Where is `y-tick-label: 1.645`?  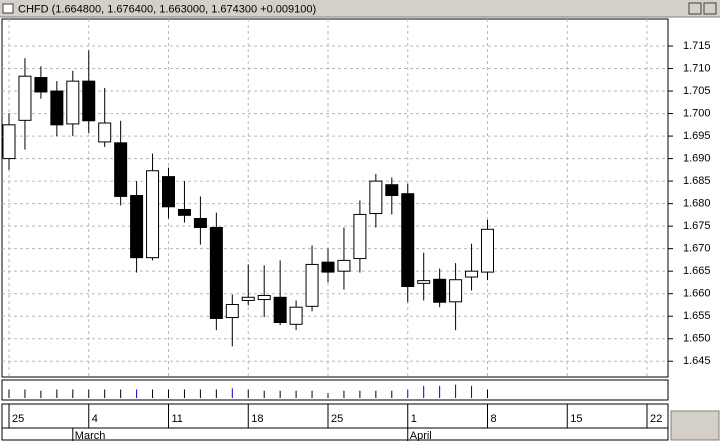
y-tick-label: 1.645 is located at coordinates (697, 361).